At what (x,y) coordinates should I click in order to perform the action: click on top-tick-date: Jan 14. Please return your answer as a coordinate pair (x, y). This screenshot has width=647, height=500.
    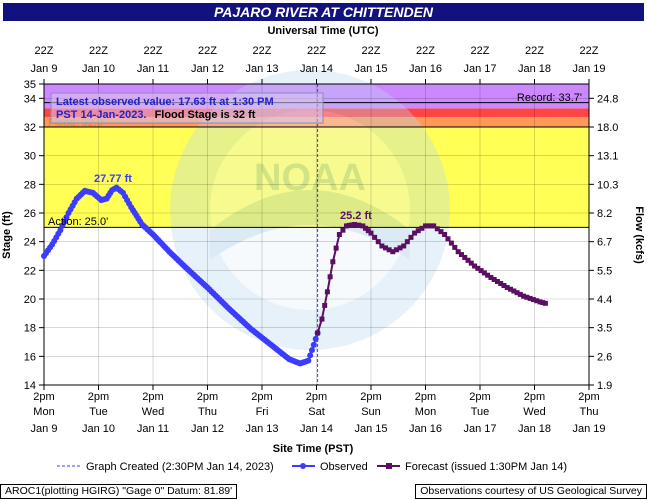
    Looking at the image, I should click on (316, 69).